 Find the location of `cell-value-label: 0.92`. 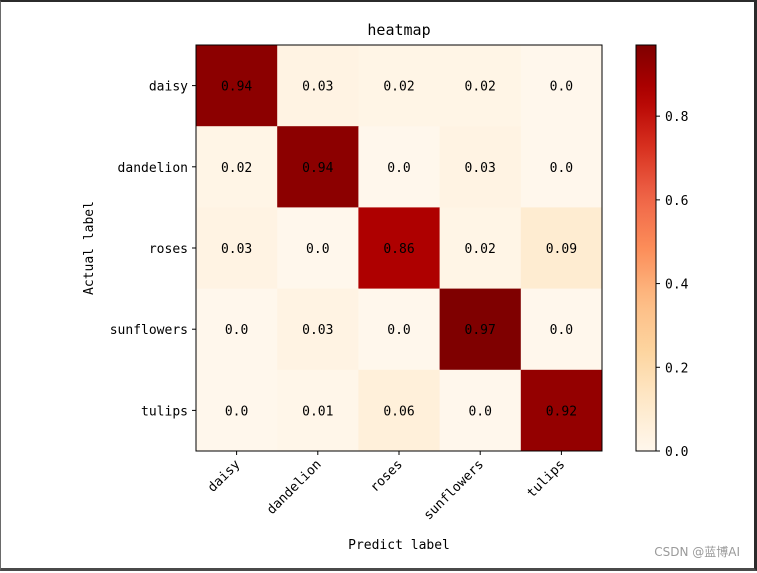

cell-value-label: 0.92 is located at coordinates (561, 411).